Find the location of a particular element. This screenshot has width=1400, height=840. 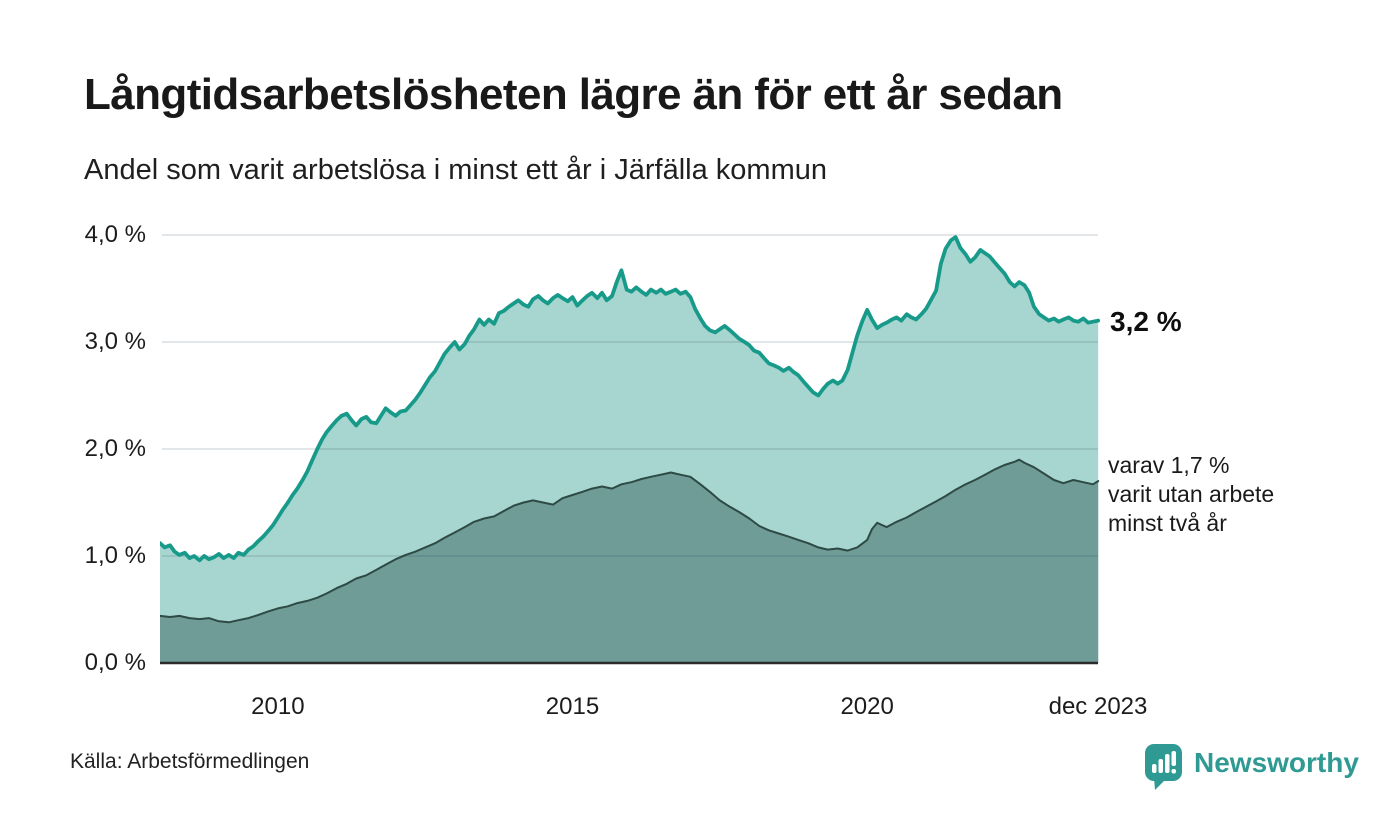

two-year-annotation-line: varit utan arbete is located at coordinates (1191, 494).